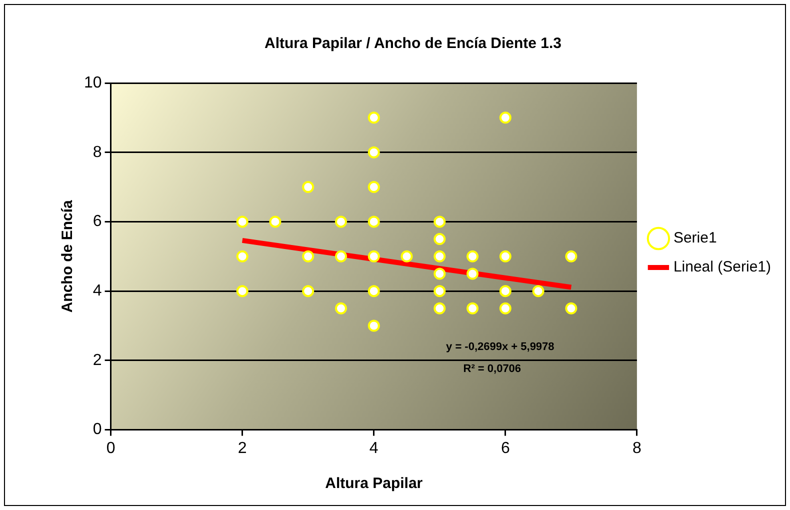 This screenshot has width=790, height=510. Describe the element at coordinates (97, 221) in the screenshot. I see `y-tick-label: 6` at that location.